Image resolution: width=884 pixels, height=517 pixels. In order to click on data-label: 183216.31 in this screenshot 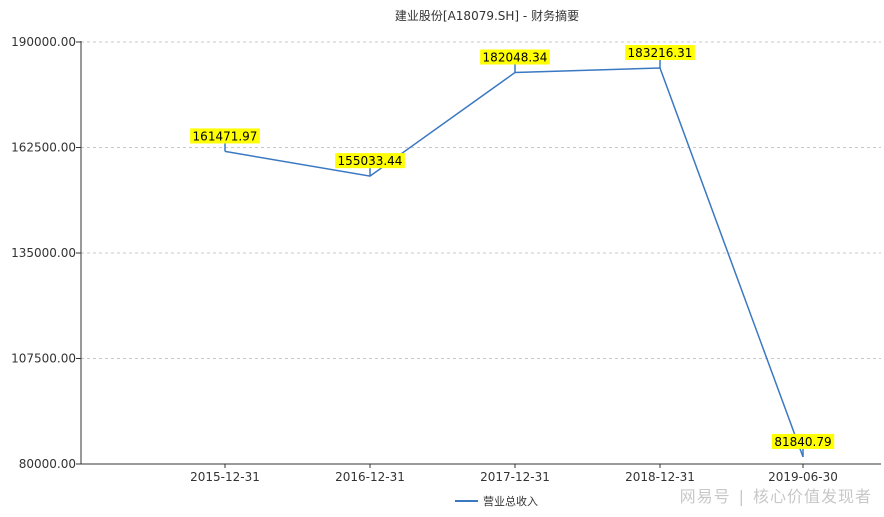, I will do `click(660, 57)`.